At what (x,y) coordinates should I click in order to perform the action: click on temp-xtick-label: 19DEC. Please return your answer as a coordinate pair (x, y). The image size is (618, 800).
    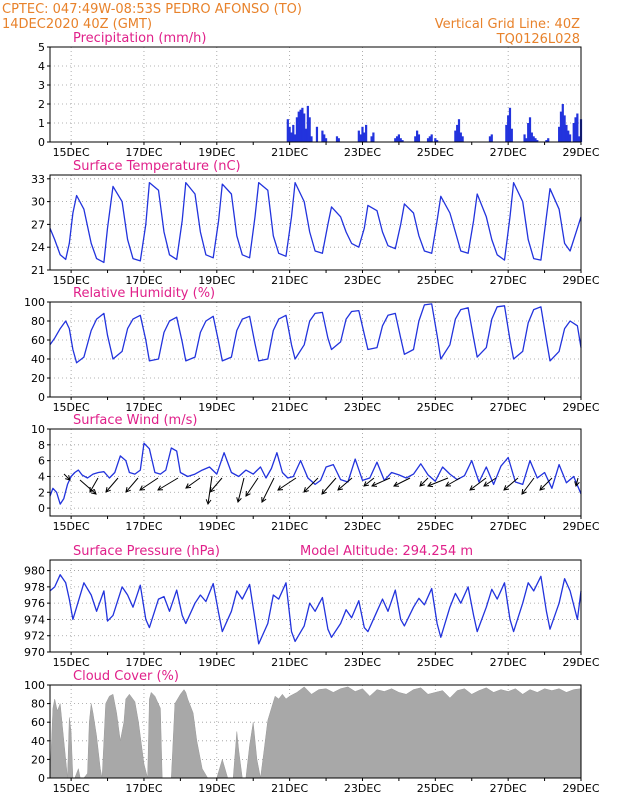
    Looking at the image, I should click on (216, 280).